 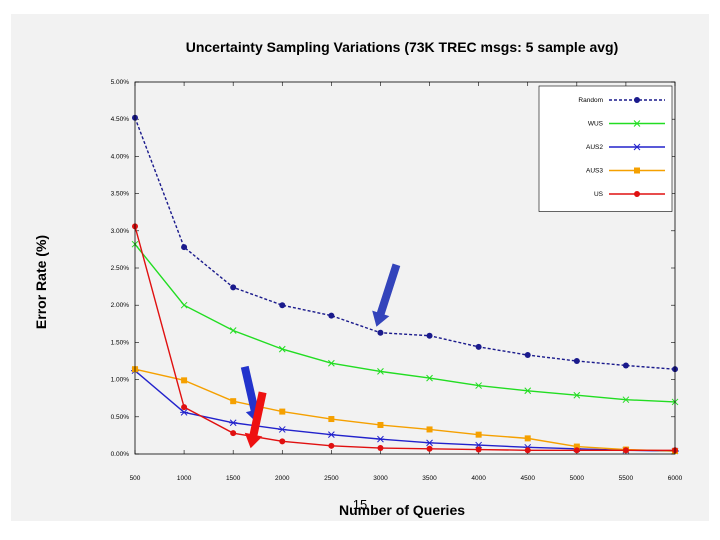 I want to click on x-tick-label: 5000, so click(x=577, y=478).